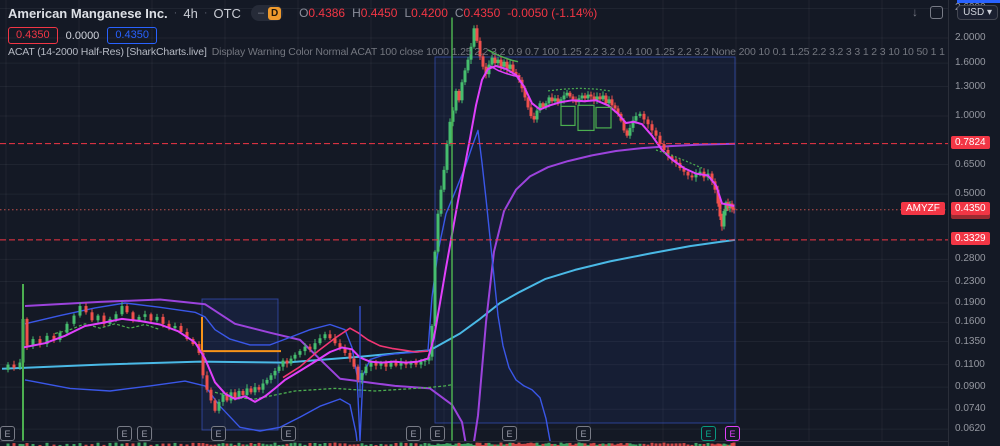 This screenshot has height=446, width=1000. Describe the element at coordinates (267, 13) in the screenshot. I see `daily-toggle: – D` at that location.